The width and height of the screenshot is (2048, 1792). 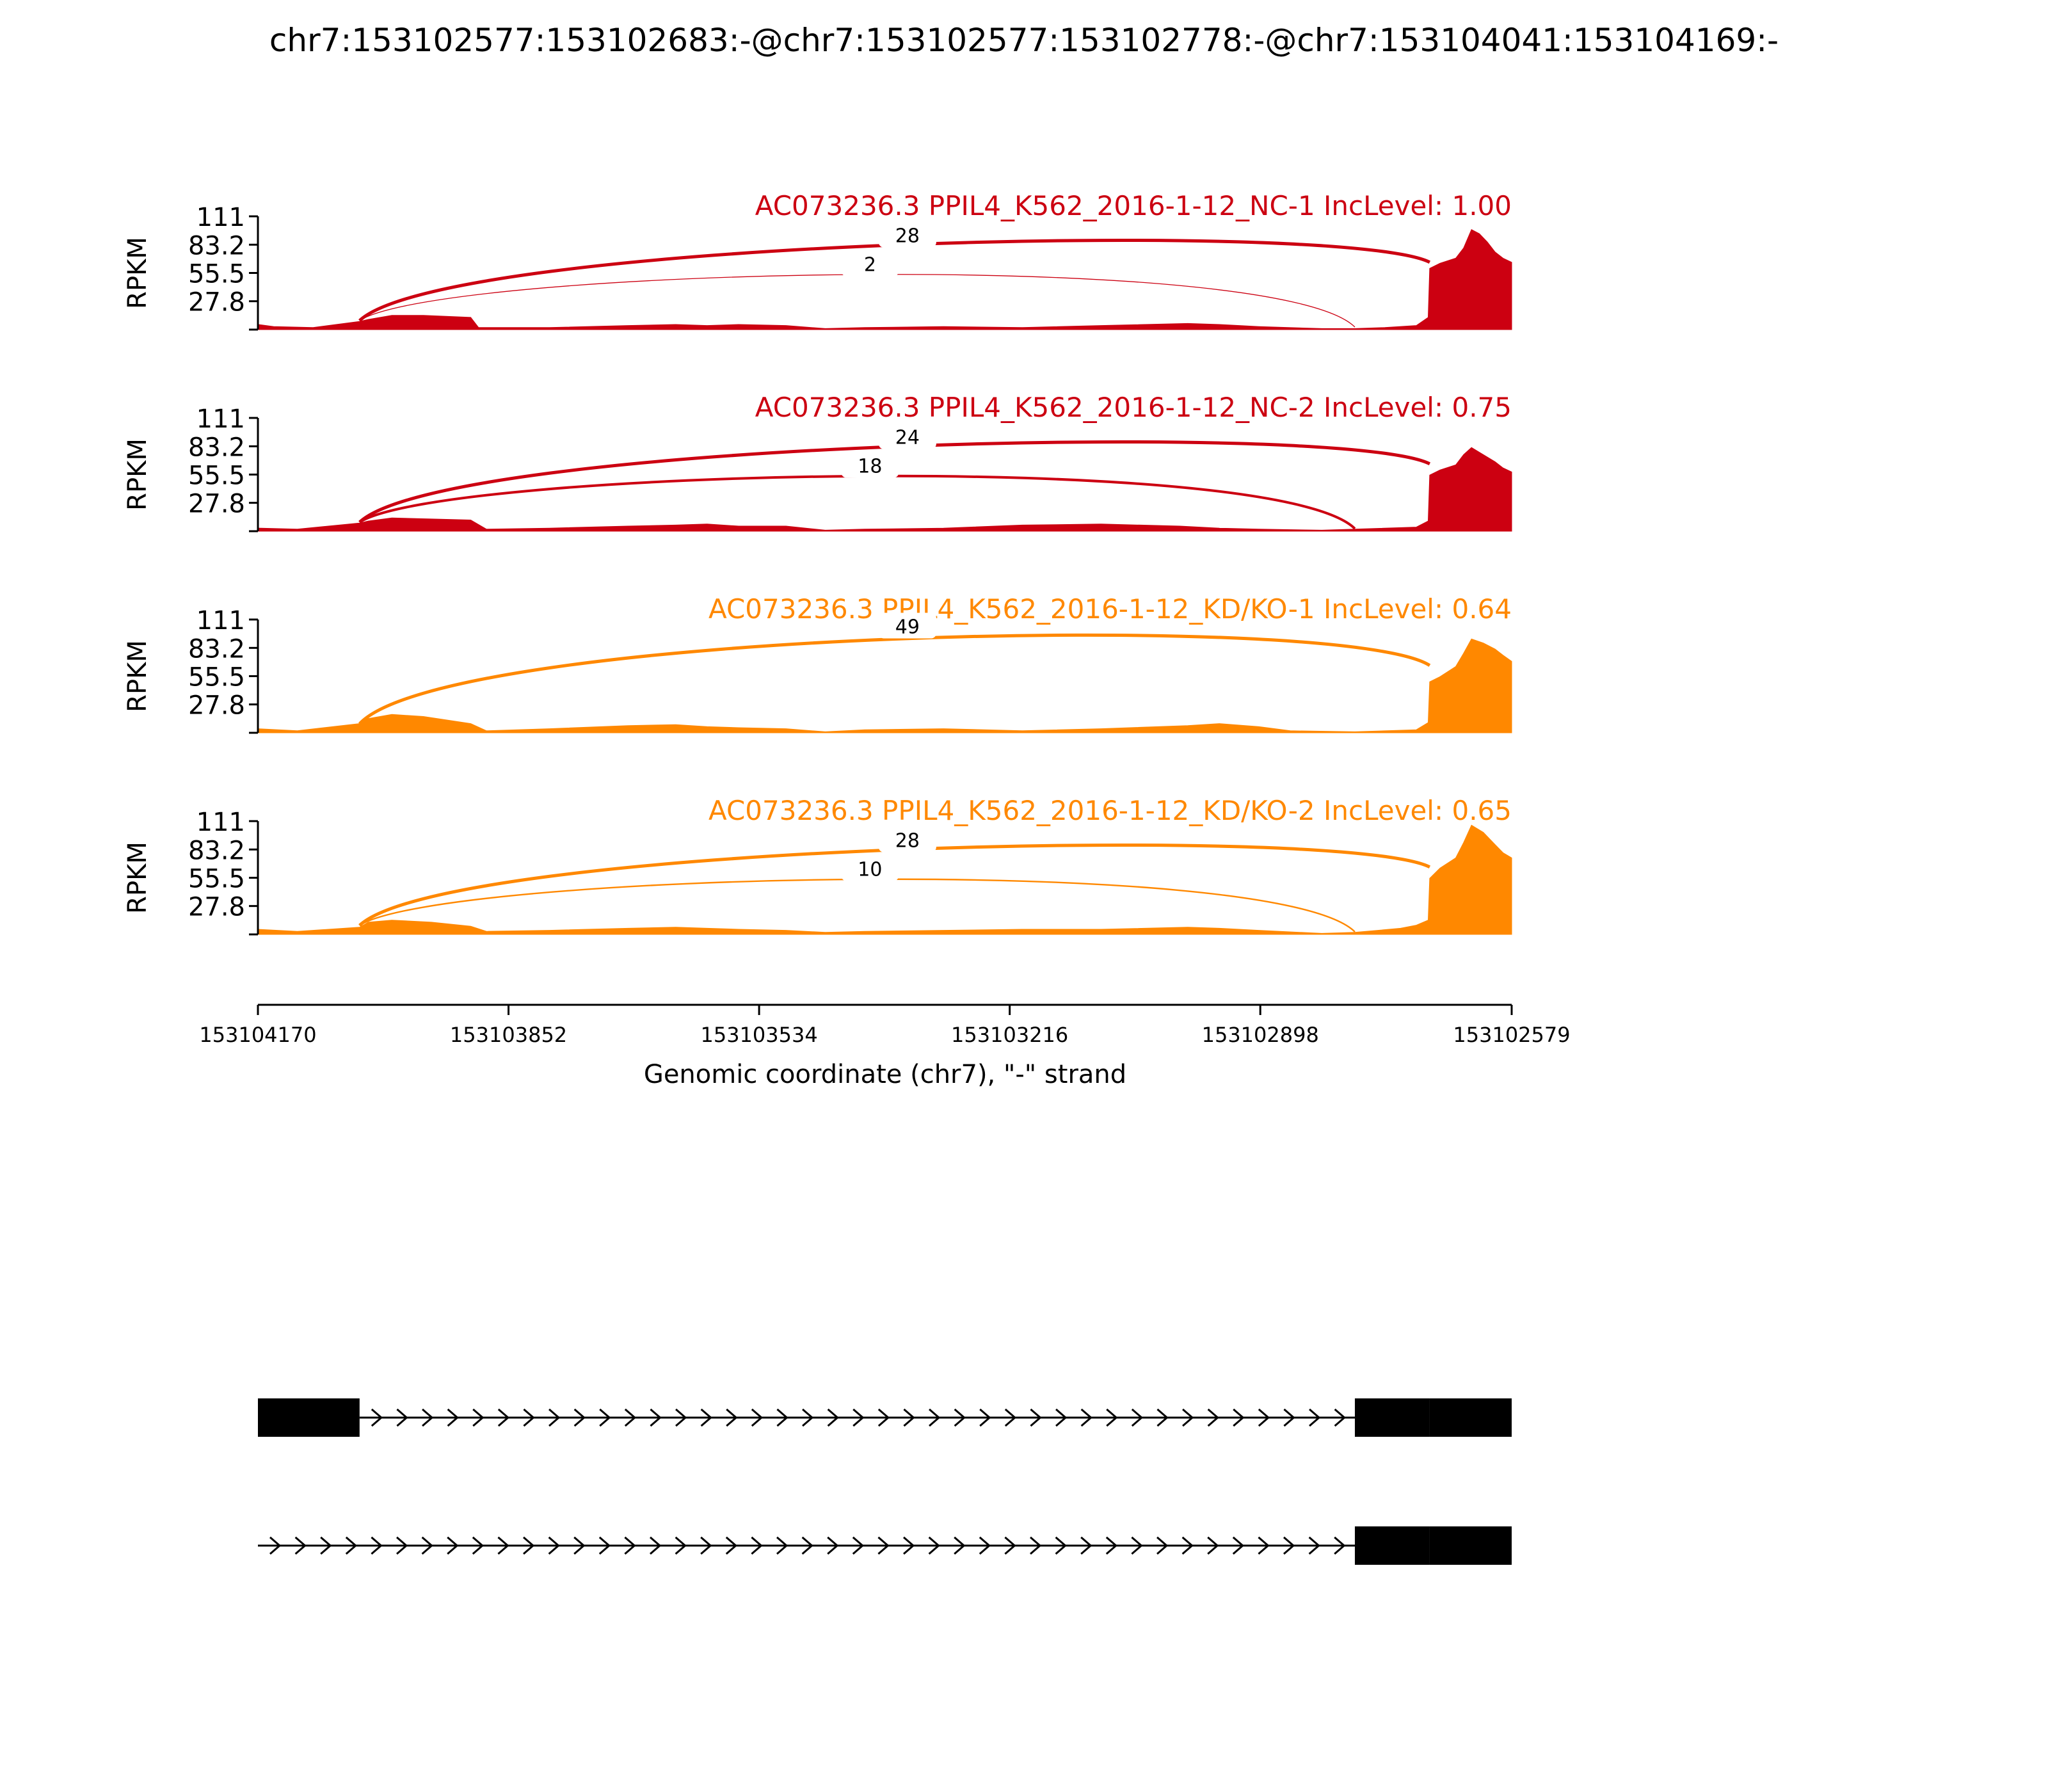 I want to click on x-tick-label: 153103534, so click(x=758, y=1035).